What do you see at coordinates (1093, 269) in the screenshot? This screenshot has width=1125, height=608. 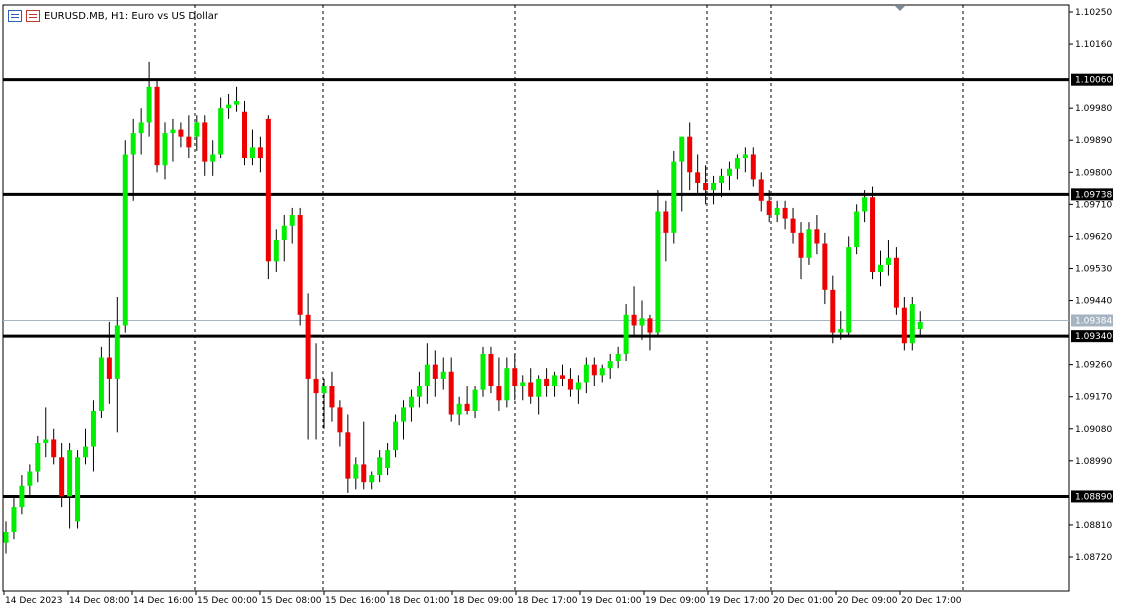 I see `price-tick-label: 1.09530` at bounding box center [1093, 269].